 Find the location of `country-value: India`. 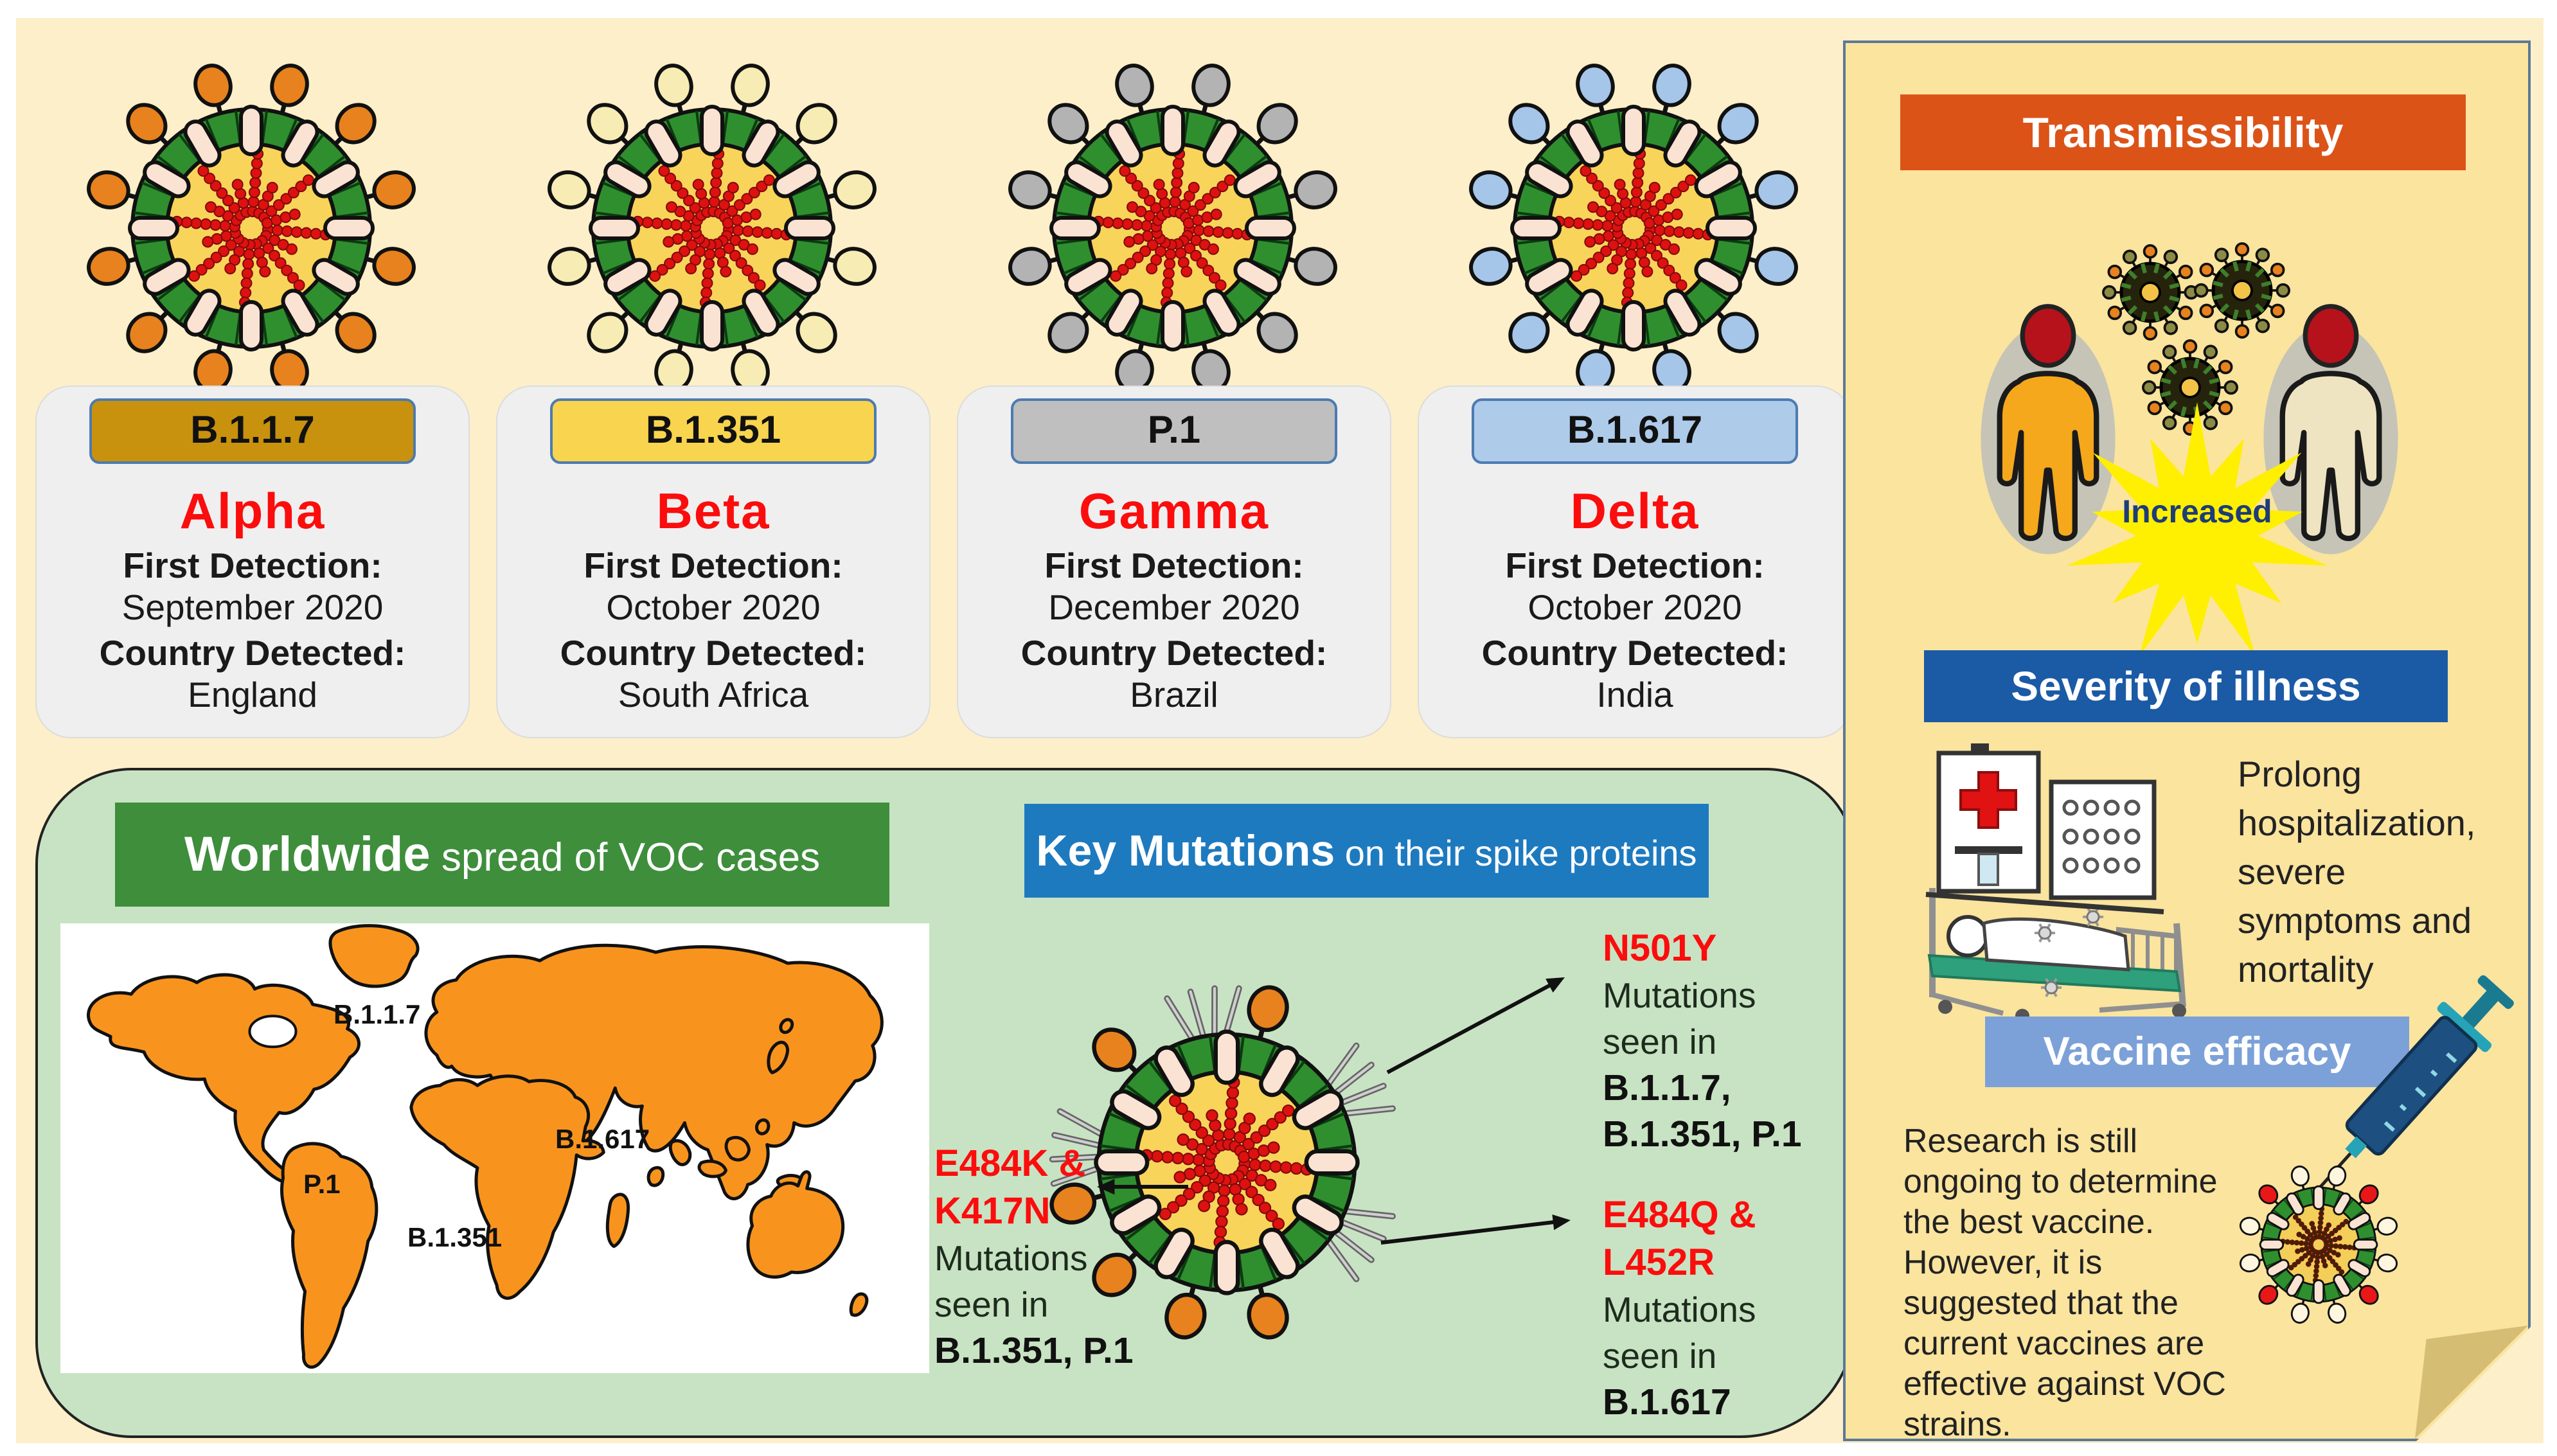

country-value: India is located at coordinates (1635, 695).